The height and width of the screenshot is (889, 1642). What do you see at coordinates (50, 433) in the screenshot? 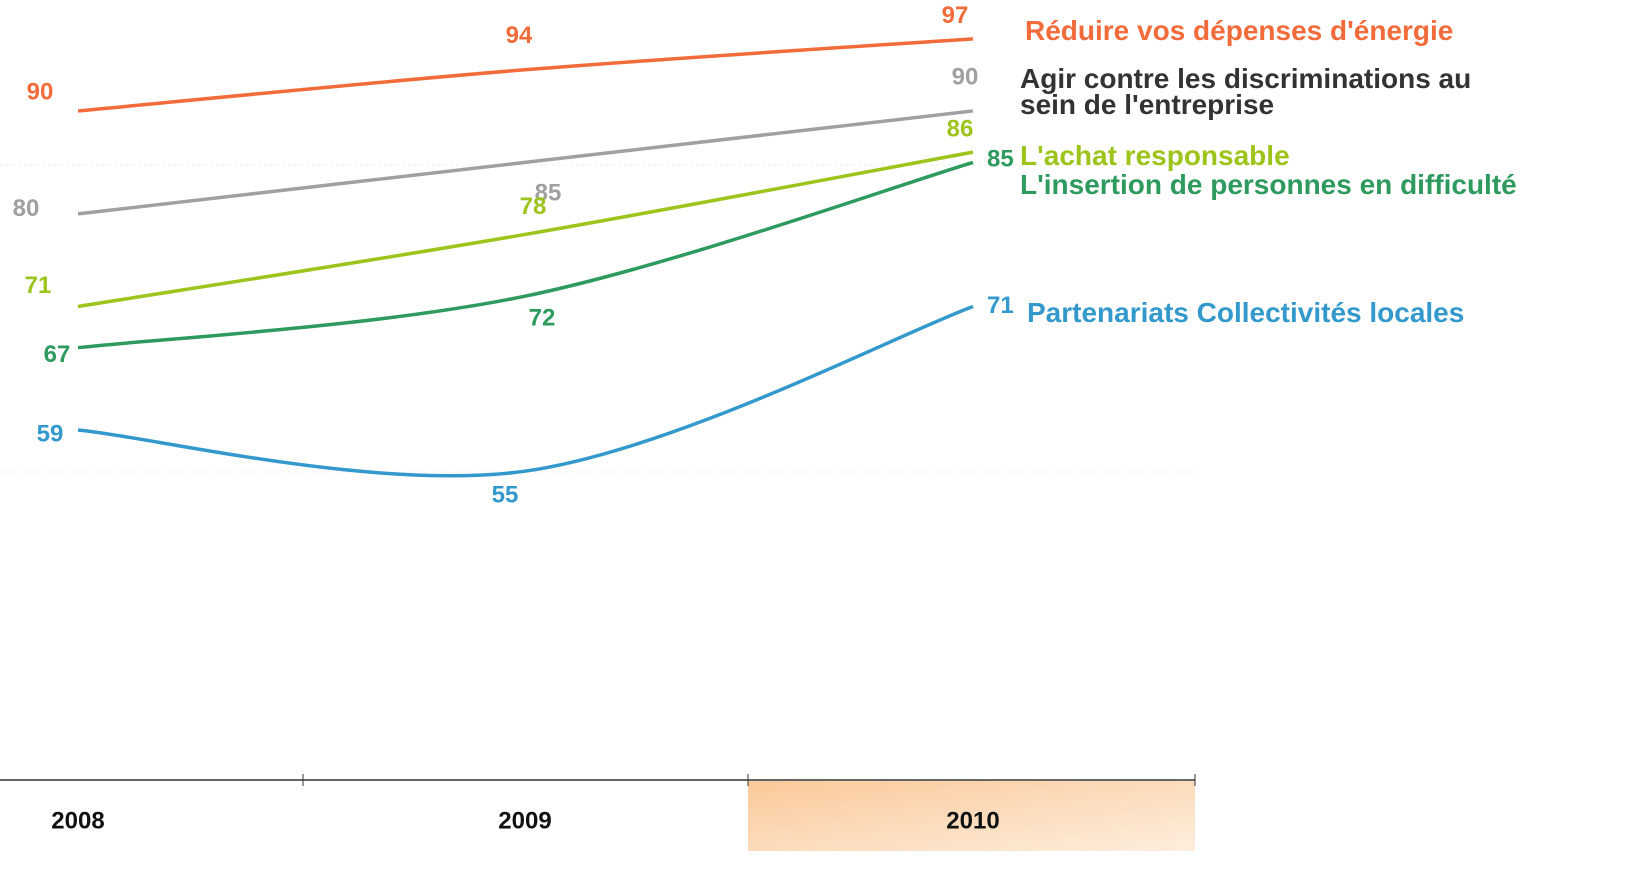
I see `data-label: 59` at bounding box center [50, 433].